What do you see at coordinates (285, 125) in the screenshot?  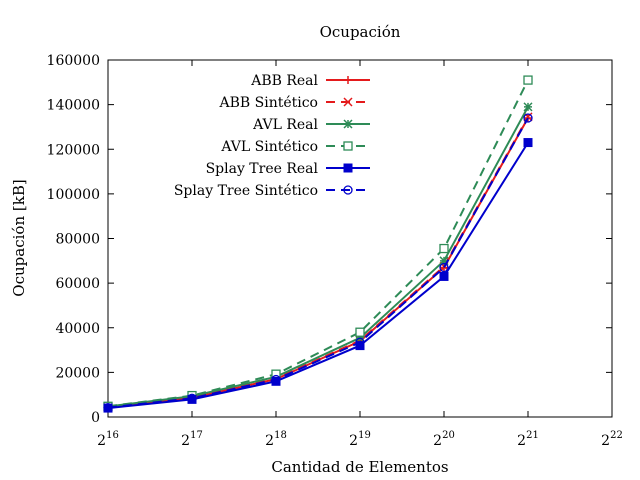 I see `legend-label: AVL Real` at bounding box center [285, 125].